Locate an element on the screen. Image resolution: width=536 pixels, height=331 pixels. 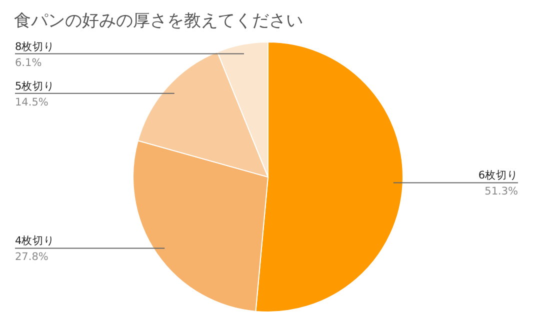
data-label: 14.5% is located at coordinates (31, 102).